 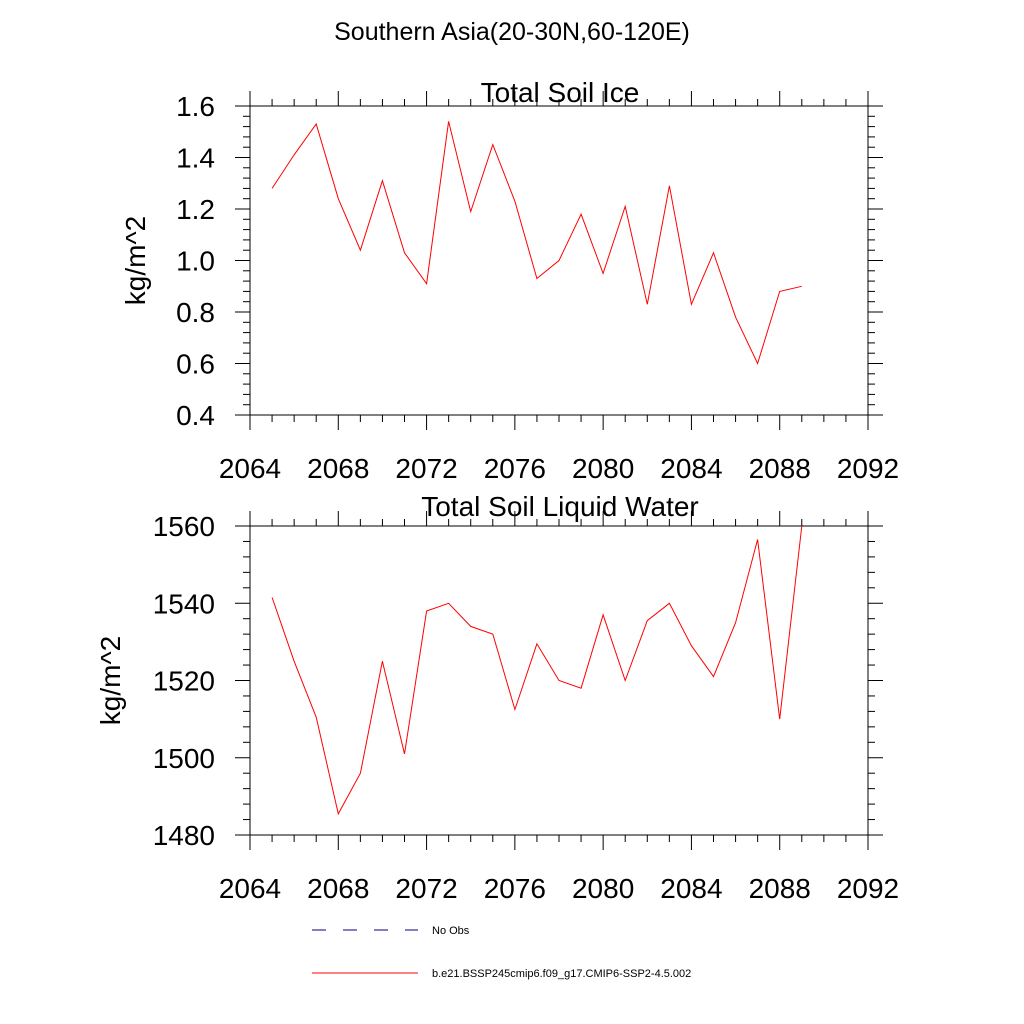 I want to click on chart1-x-tick-label: 2068, so click(x=338, y=468).